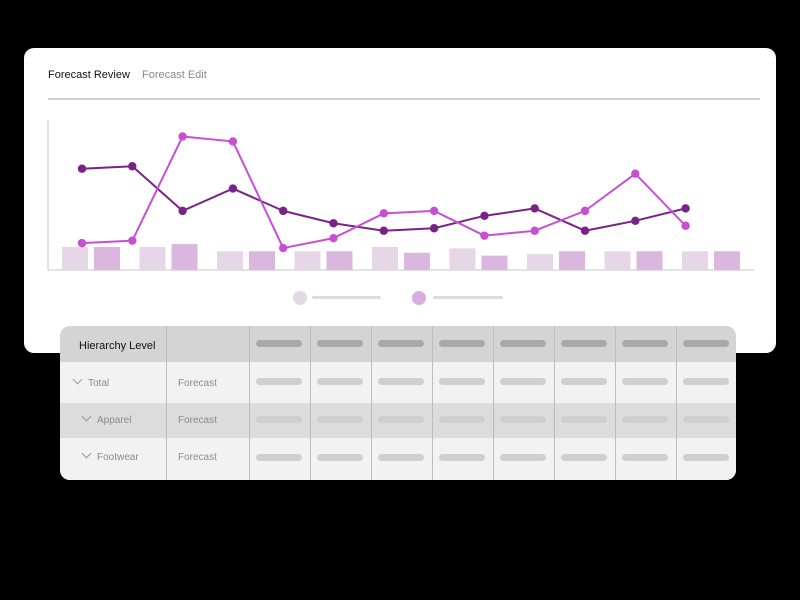  Describe the element at coordinates (117, 346) in the screenshot. I see `hierarchy-level-header: Hierarchy Level` at that location.